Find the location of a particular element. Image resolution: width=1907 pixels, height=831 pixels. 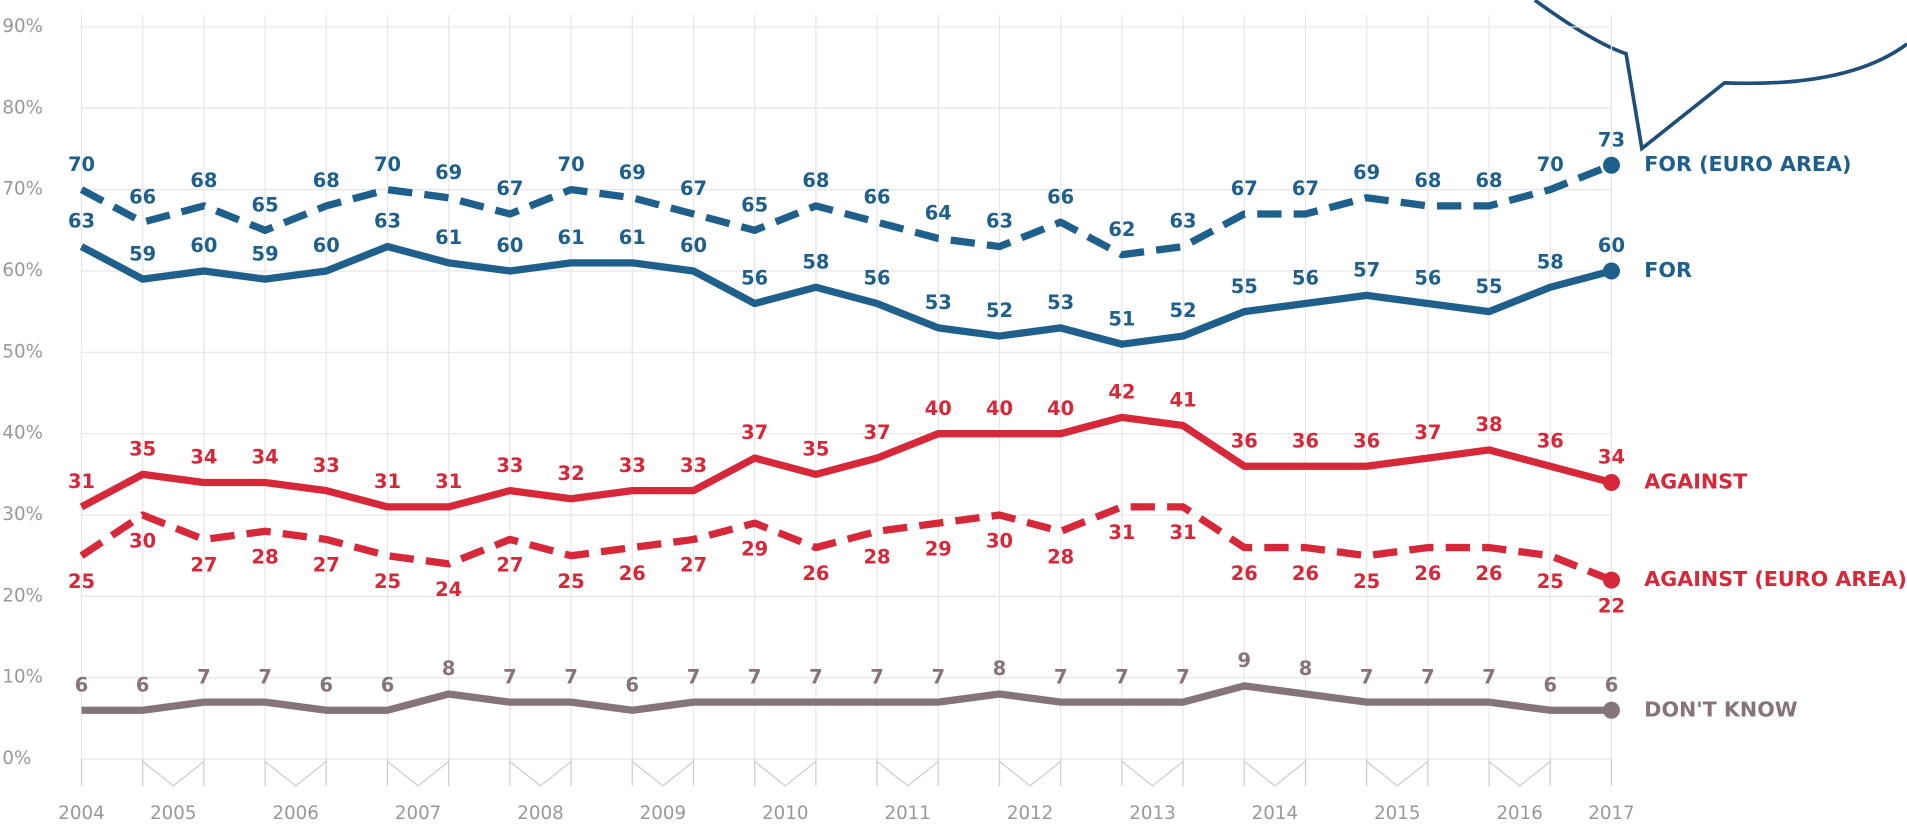

x-tick-label: 2005 is located at coordinates (173, 813).